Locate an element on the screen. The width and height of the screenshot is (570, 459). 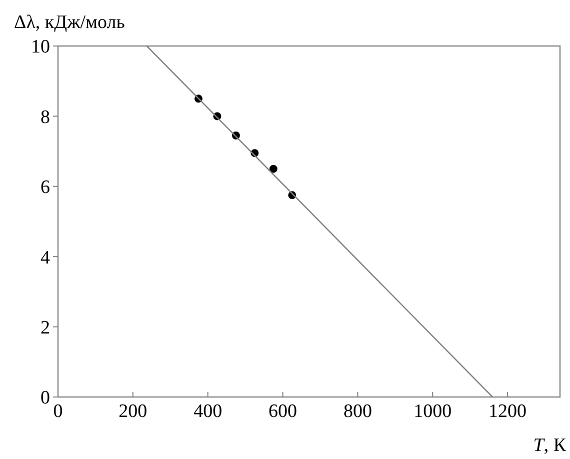
x-tick-label: 400 is located at coordinates (208, 411).